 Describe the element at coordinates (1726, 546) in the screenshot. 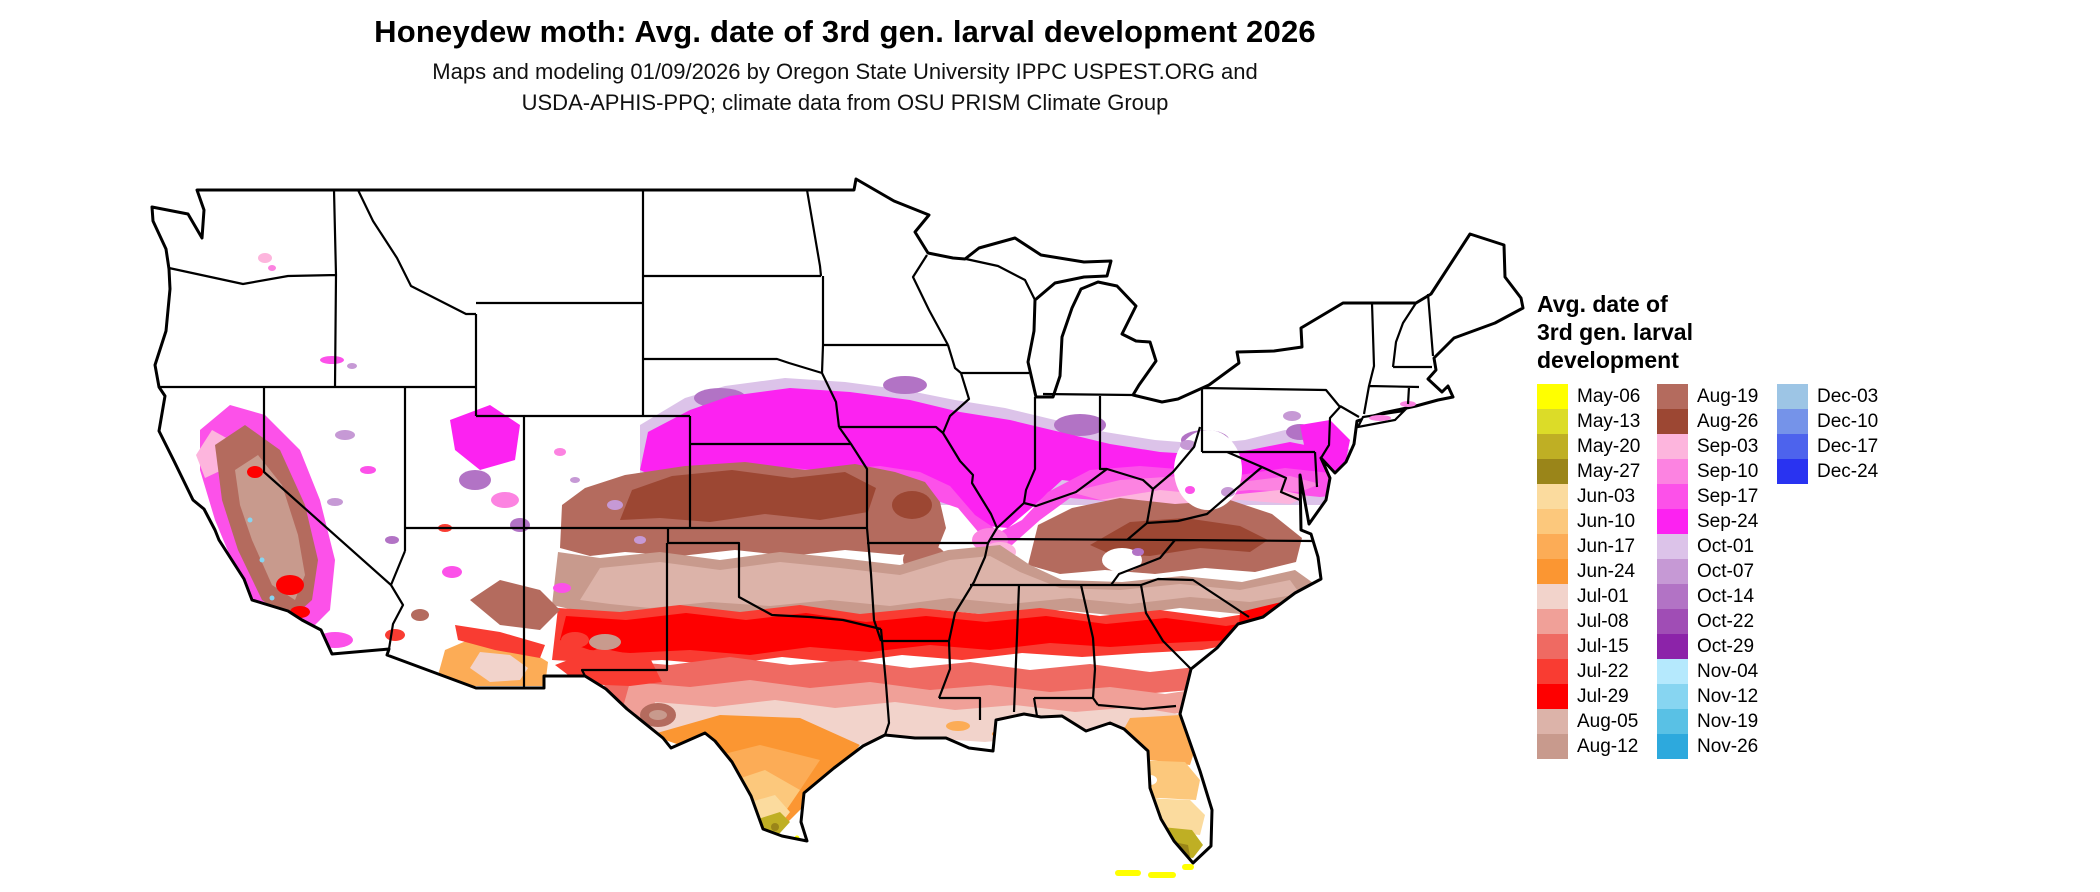

I see `legend-label: Oct-01` at that location.